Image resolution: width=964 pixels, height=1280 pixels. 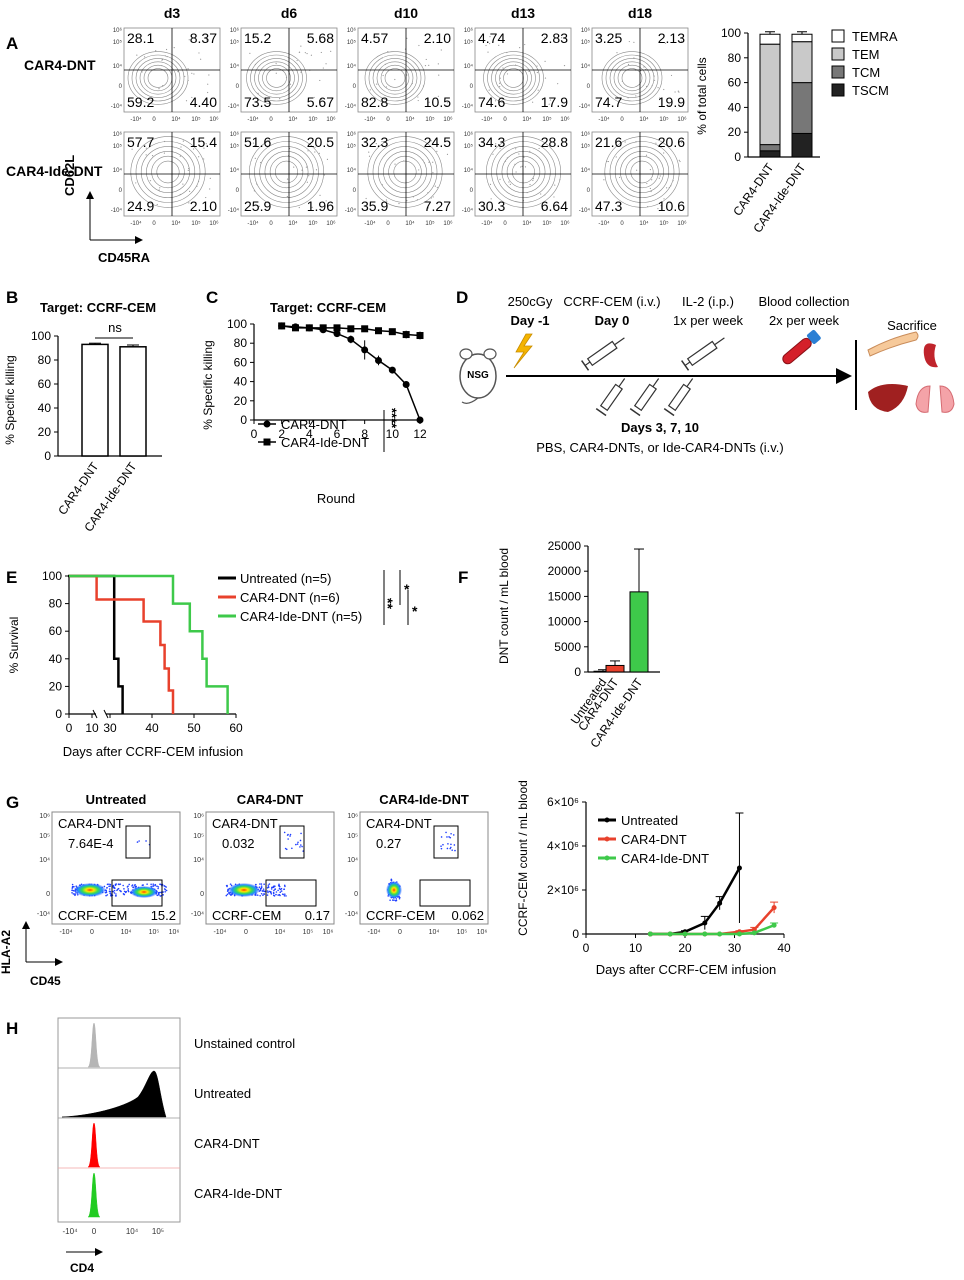 What do you see at coordinates (388, 603) in the screenshot?
I see `significance-stars: **` at bounding box center [388, 603].